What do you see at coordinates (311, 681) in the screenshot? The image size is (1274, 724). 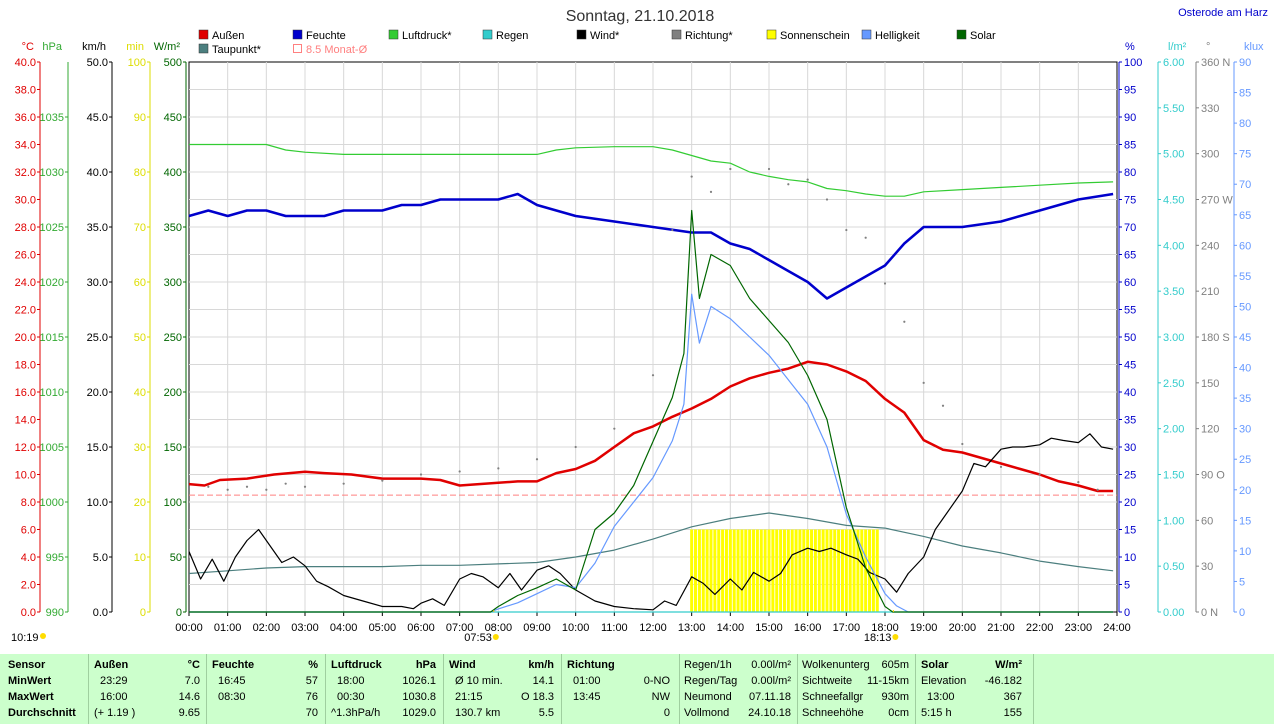 I see `stats-value: 57` at bounding box center [311, 681].